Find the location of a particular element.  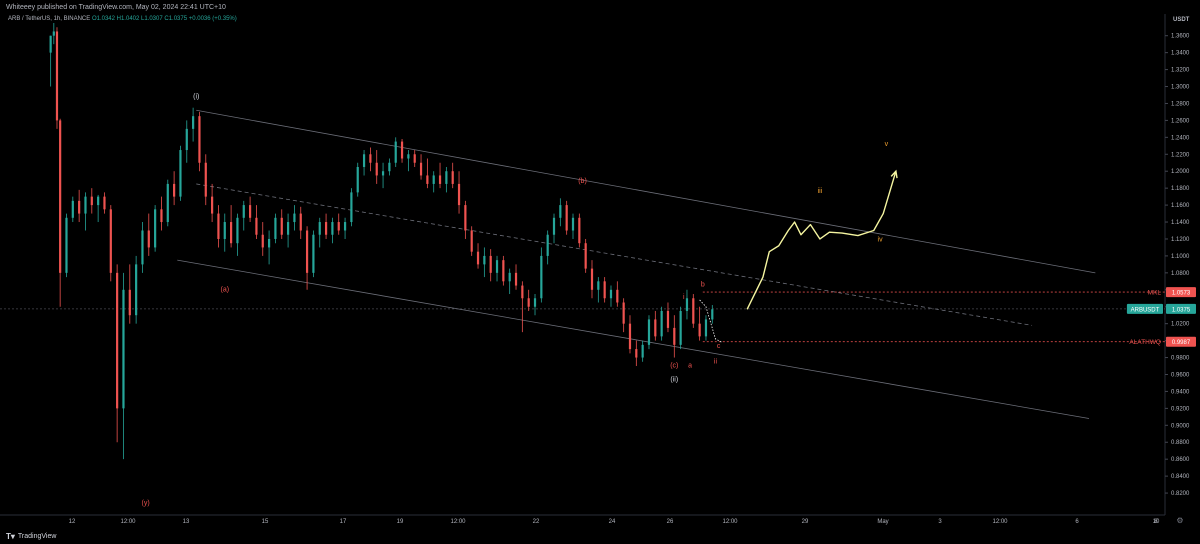

wave-label: iv is located at coordinates (881, 240).